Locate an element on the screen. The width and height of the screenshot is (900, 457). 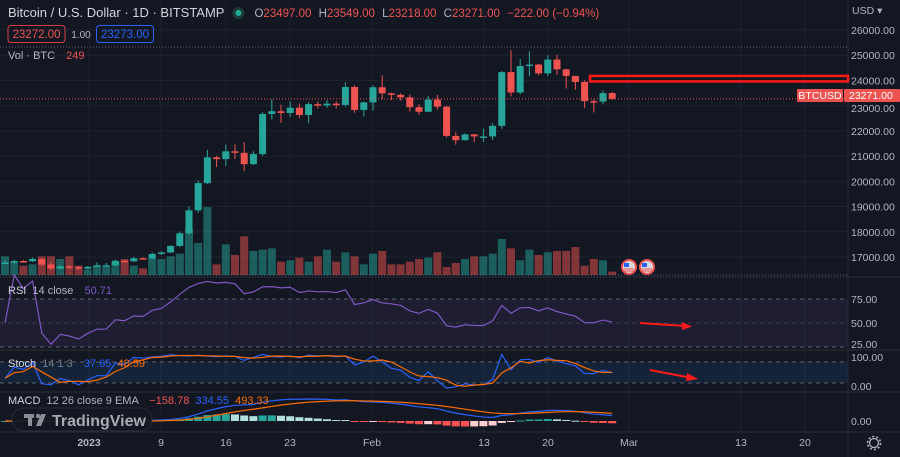
stoch-legend: Stoch 14 1 3 37.65 48.59 is located at coordinates (76, 364).